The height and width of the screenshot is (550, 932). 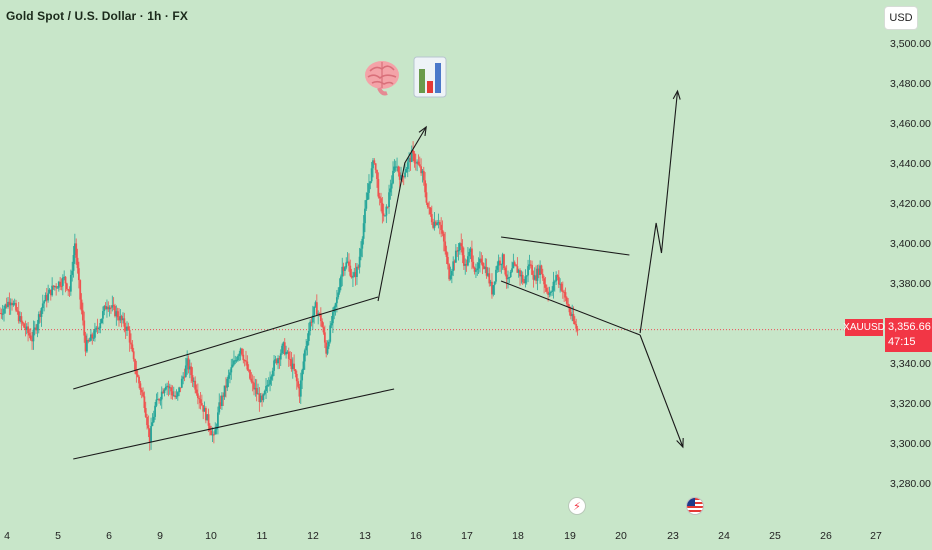 What do you see at coordinates (695, 506) in the screenshot?
I see `us-flag-icon` at bounding box center [695, 506].